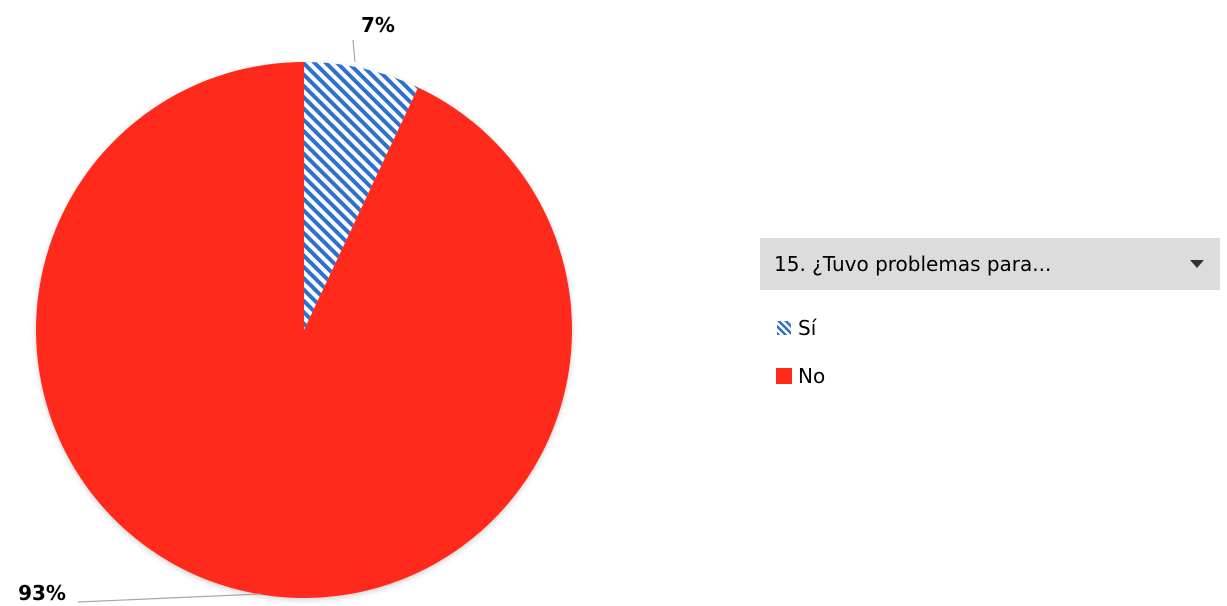 The width and height of the screenshot is (1227, 606). What do you see at coordinates (784, 376) in the screenshot?
I see `red-swatch-icon` at bounding box center [784, 376].